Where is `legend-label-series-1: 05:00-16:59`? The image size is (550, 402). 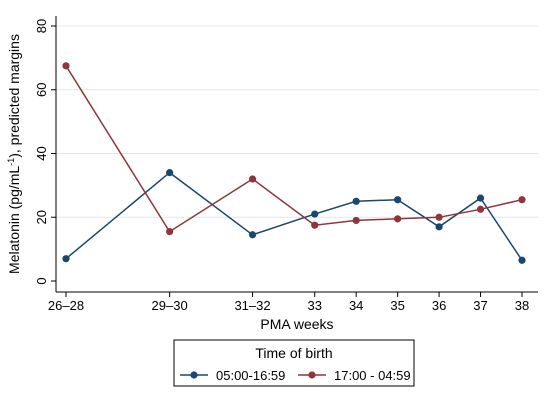 legend-label-series-1: 05:00-16:59 is located at coordinates (250, 375).